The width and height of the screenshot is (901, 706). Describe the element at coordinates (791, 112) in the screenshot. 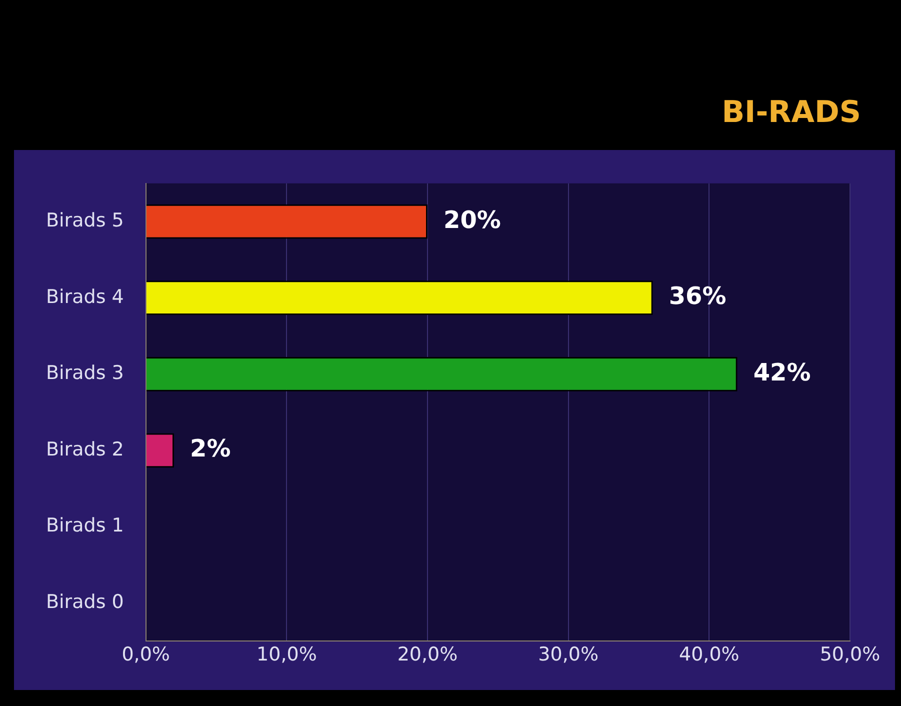

I see `chart-title: BI-RADS` at that location.